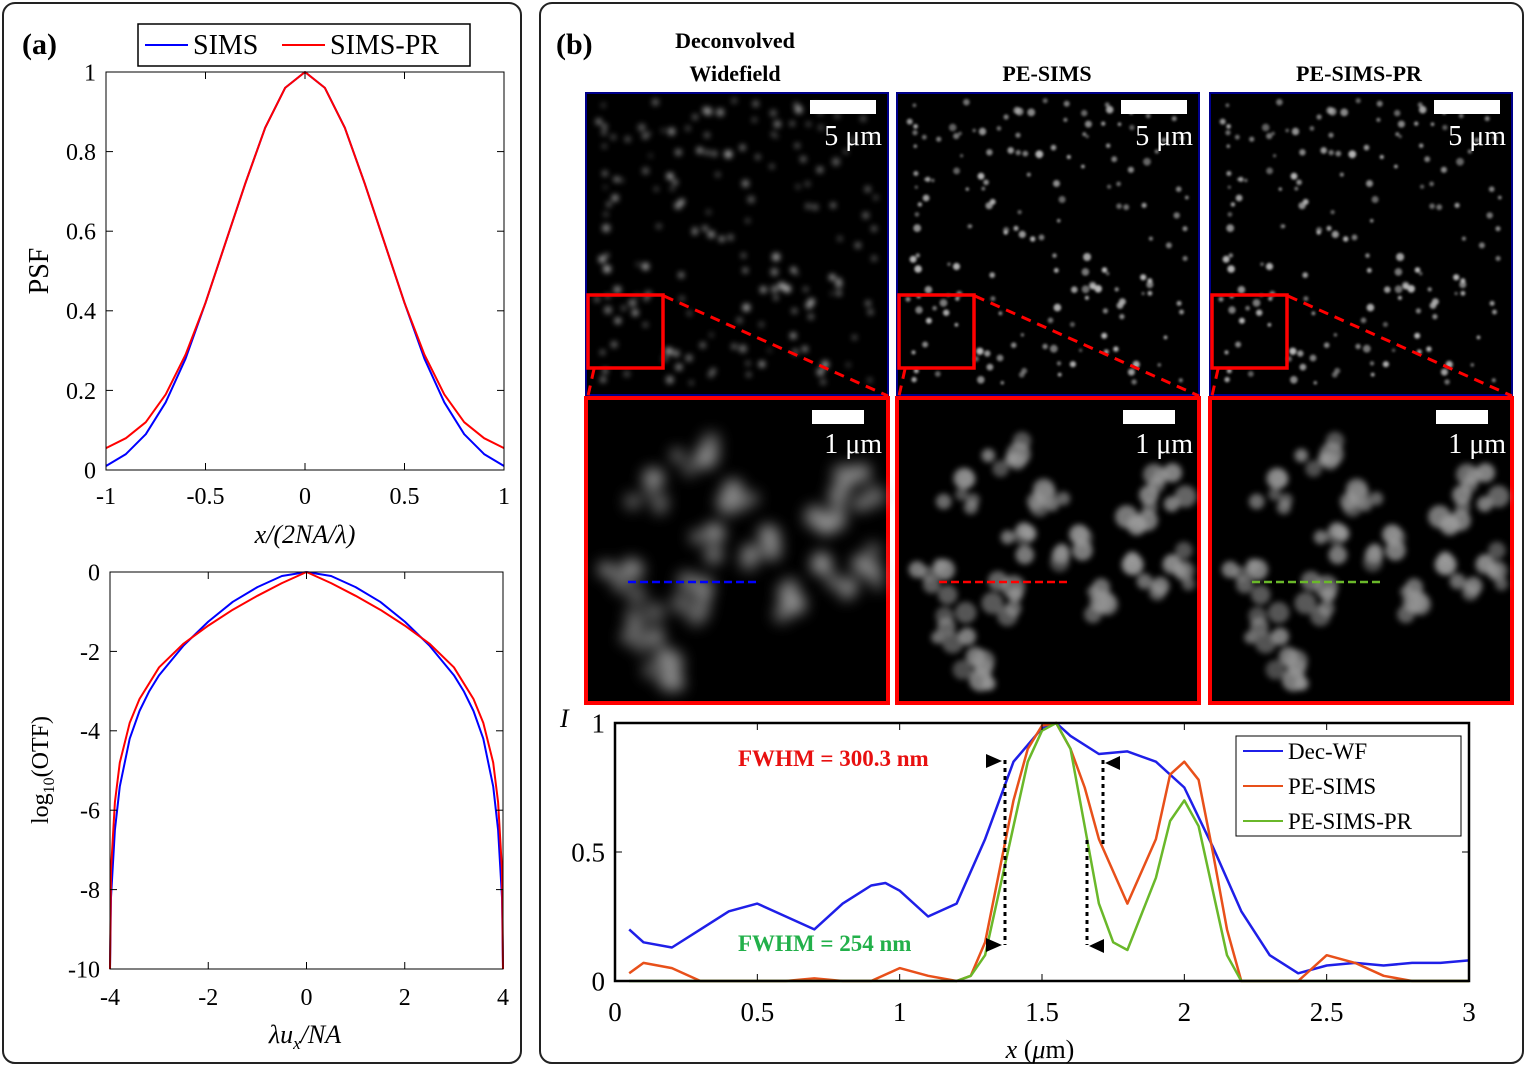  I want to click on fwhm-red-label: FWHM = 300.3 nm, so click(833, 758).